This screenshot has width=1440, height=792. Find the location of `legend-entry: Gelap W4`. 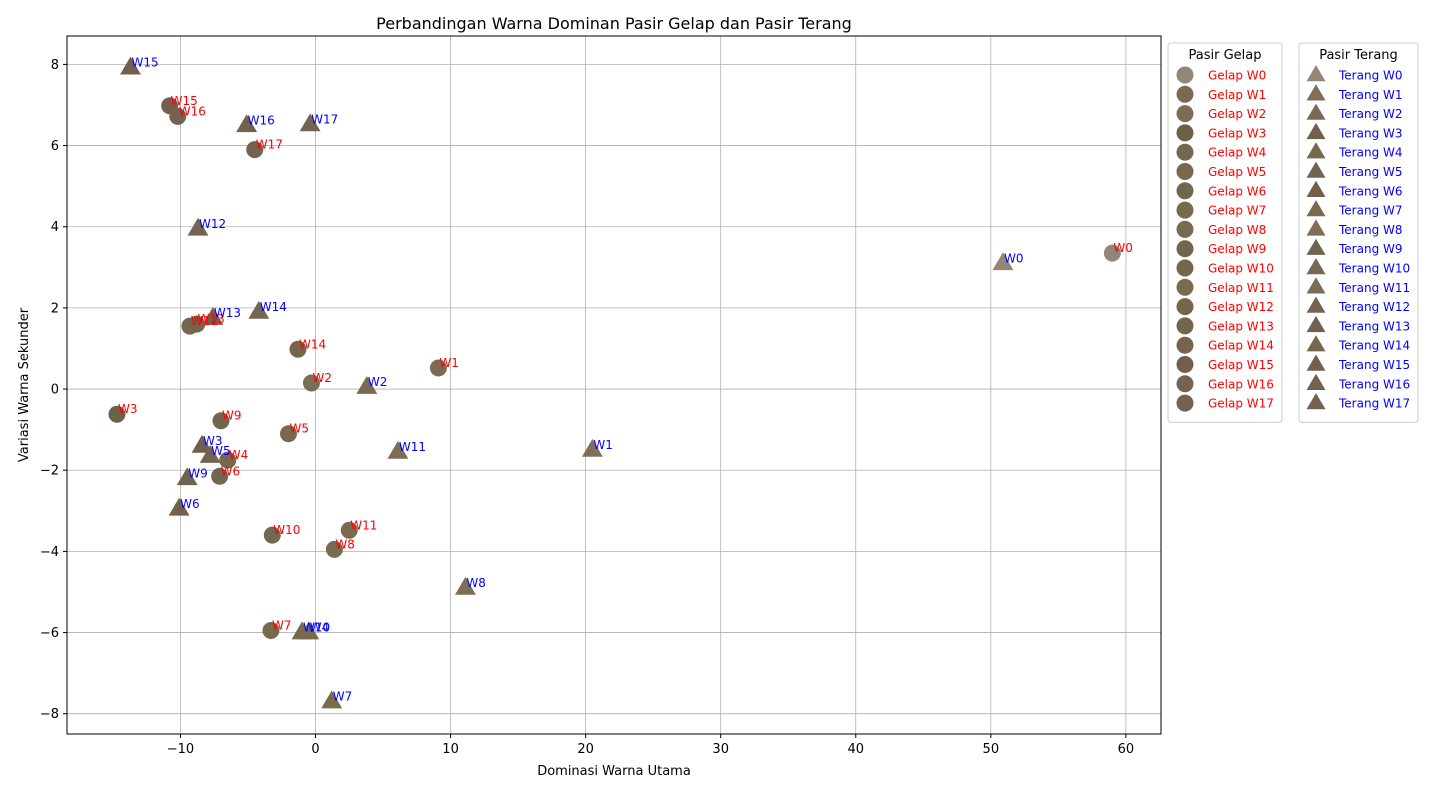

legend-entry: Gelap W4 is located at coordinates (1237, 153).